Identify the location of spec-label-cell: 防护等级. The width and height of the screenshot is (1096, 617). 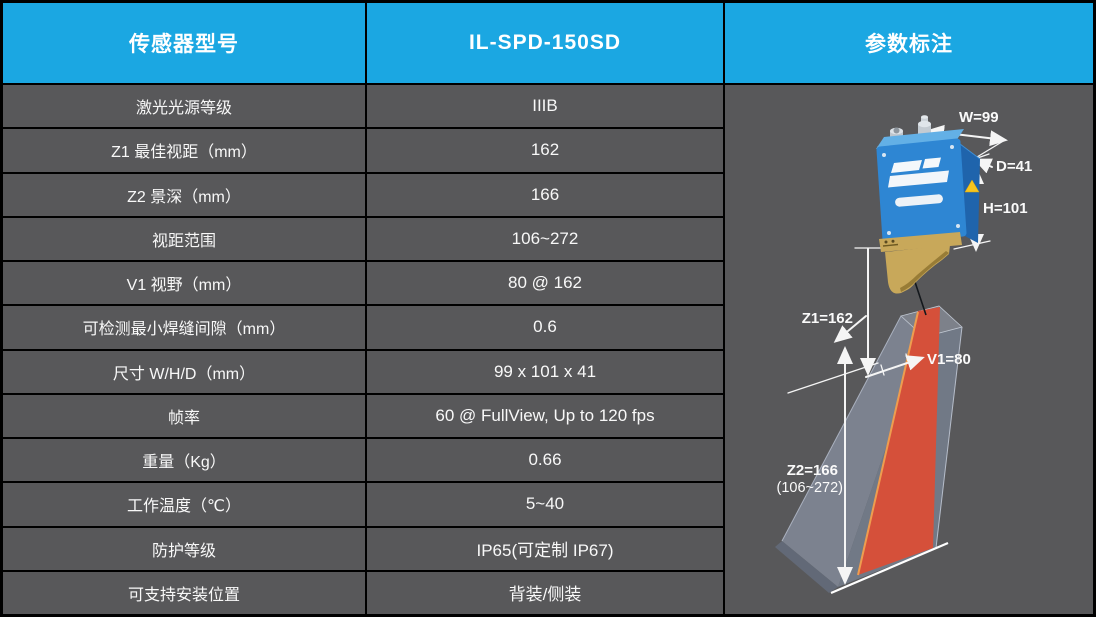
(184, 548).